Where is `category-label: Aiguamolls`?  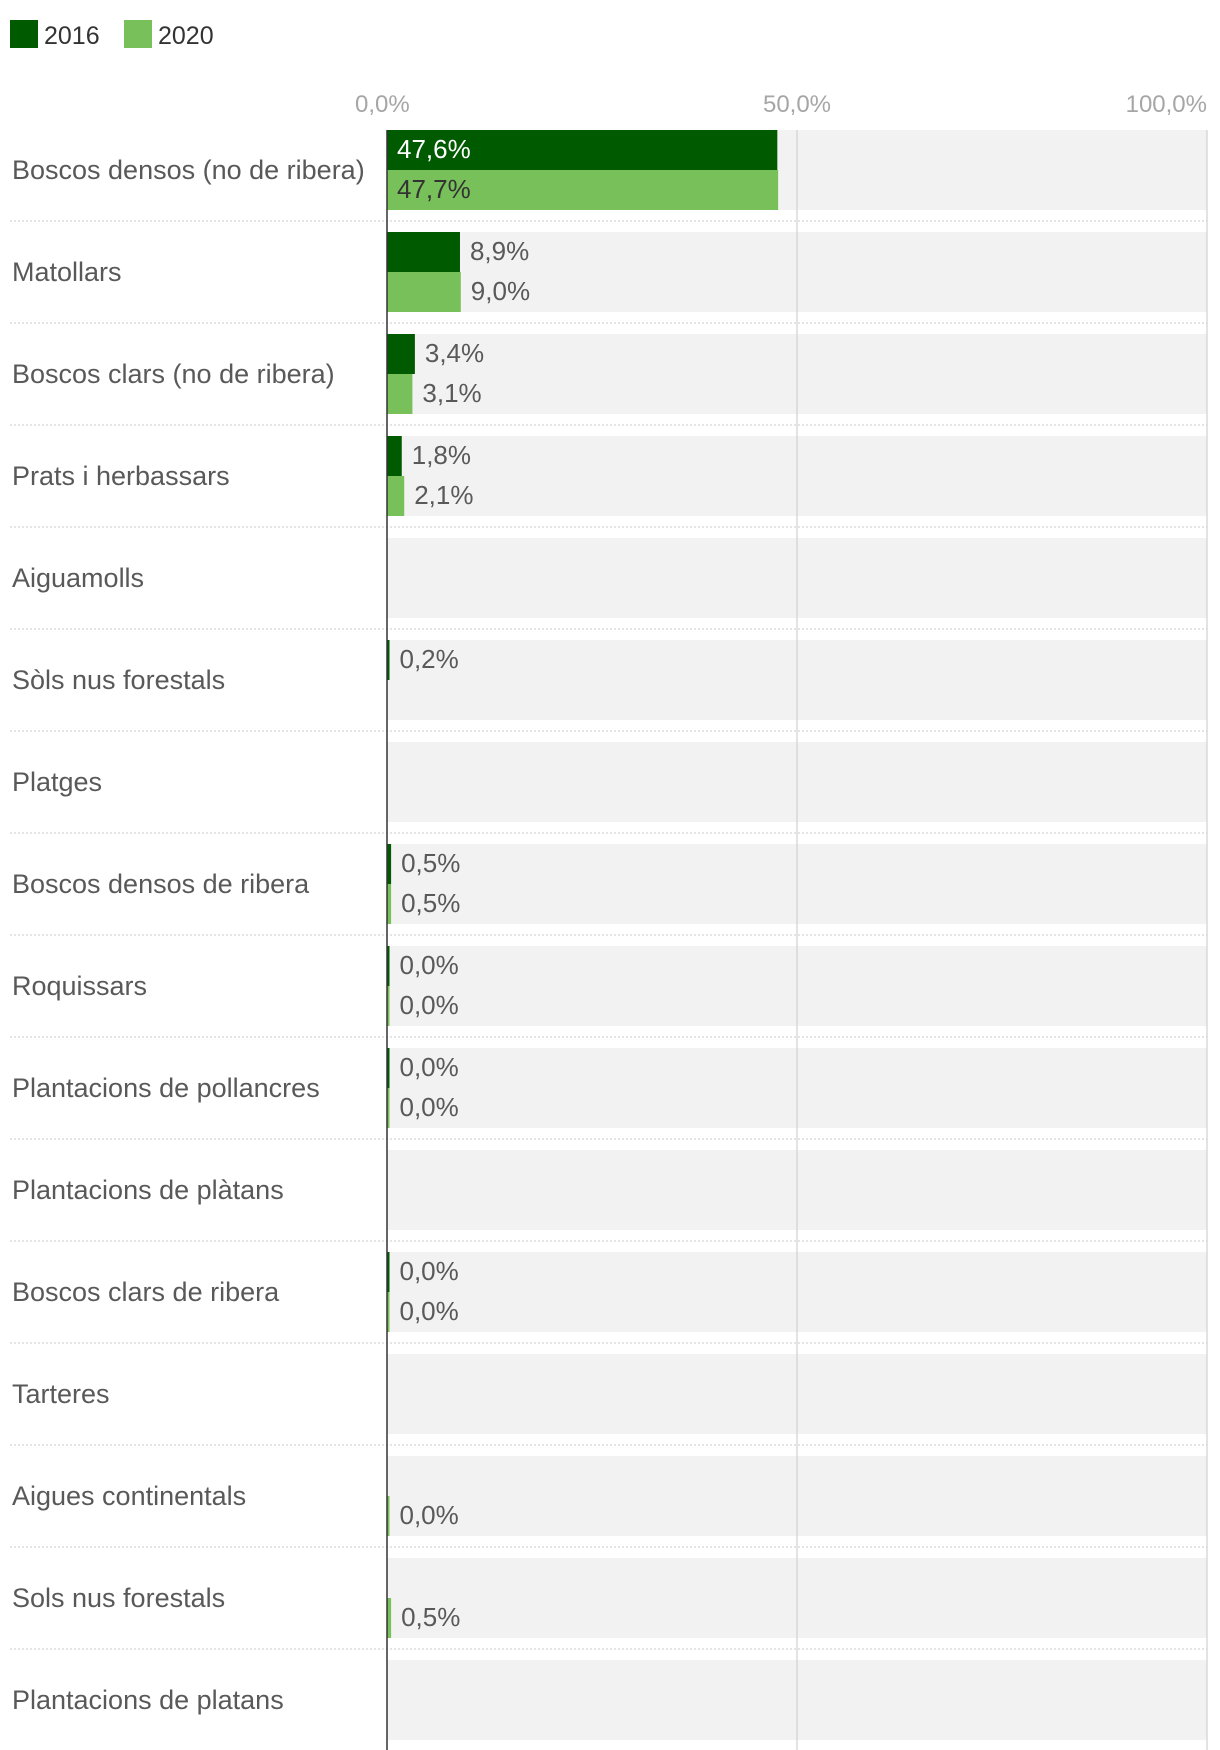
category-label: Aiguamolls is located at coordinates (78, 578).